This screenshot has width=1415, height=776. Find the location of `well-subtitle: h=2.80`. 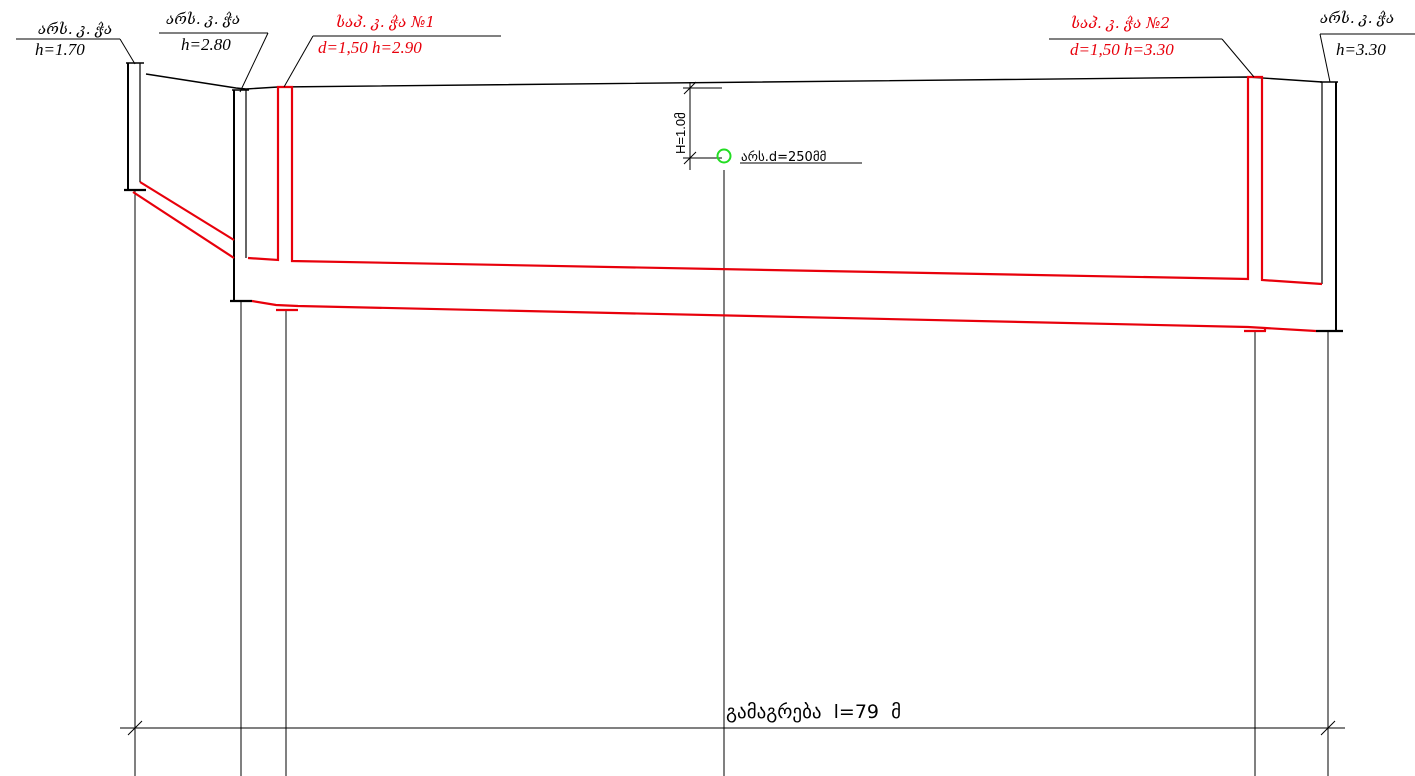

well-subtitle: h=2.80 is located at coordinates (206, 44).